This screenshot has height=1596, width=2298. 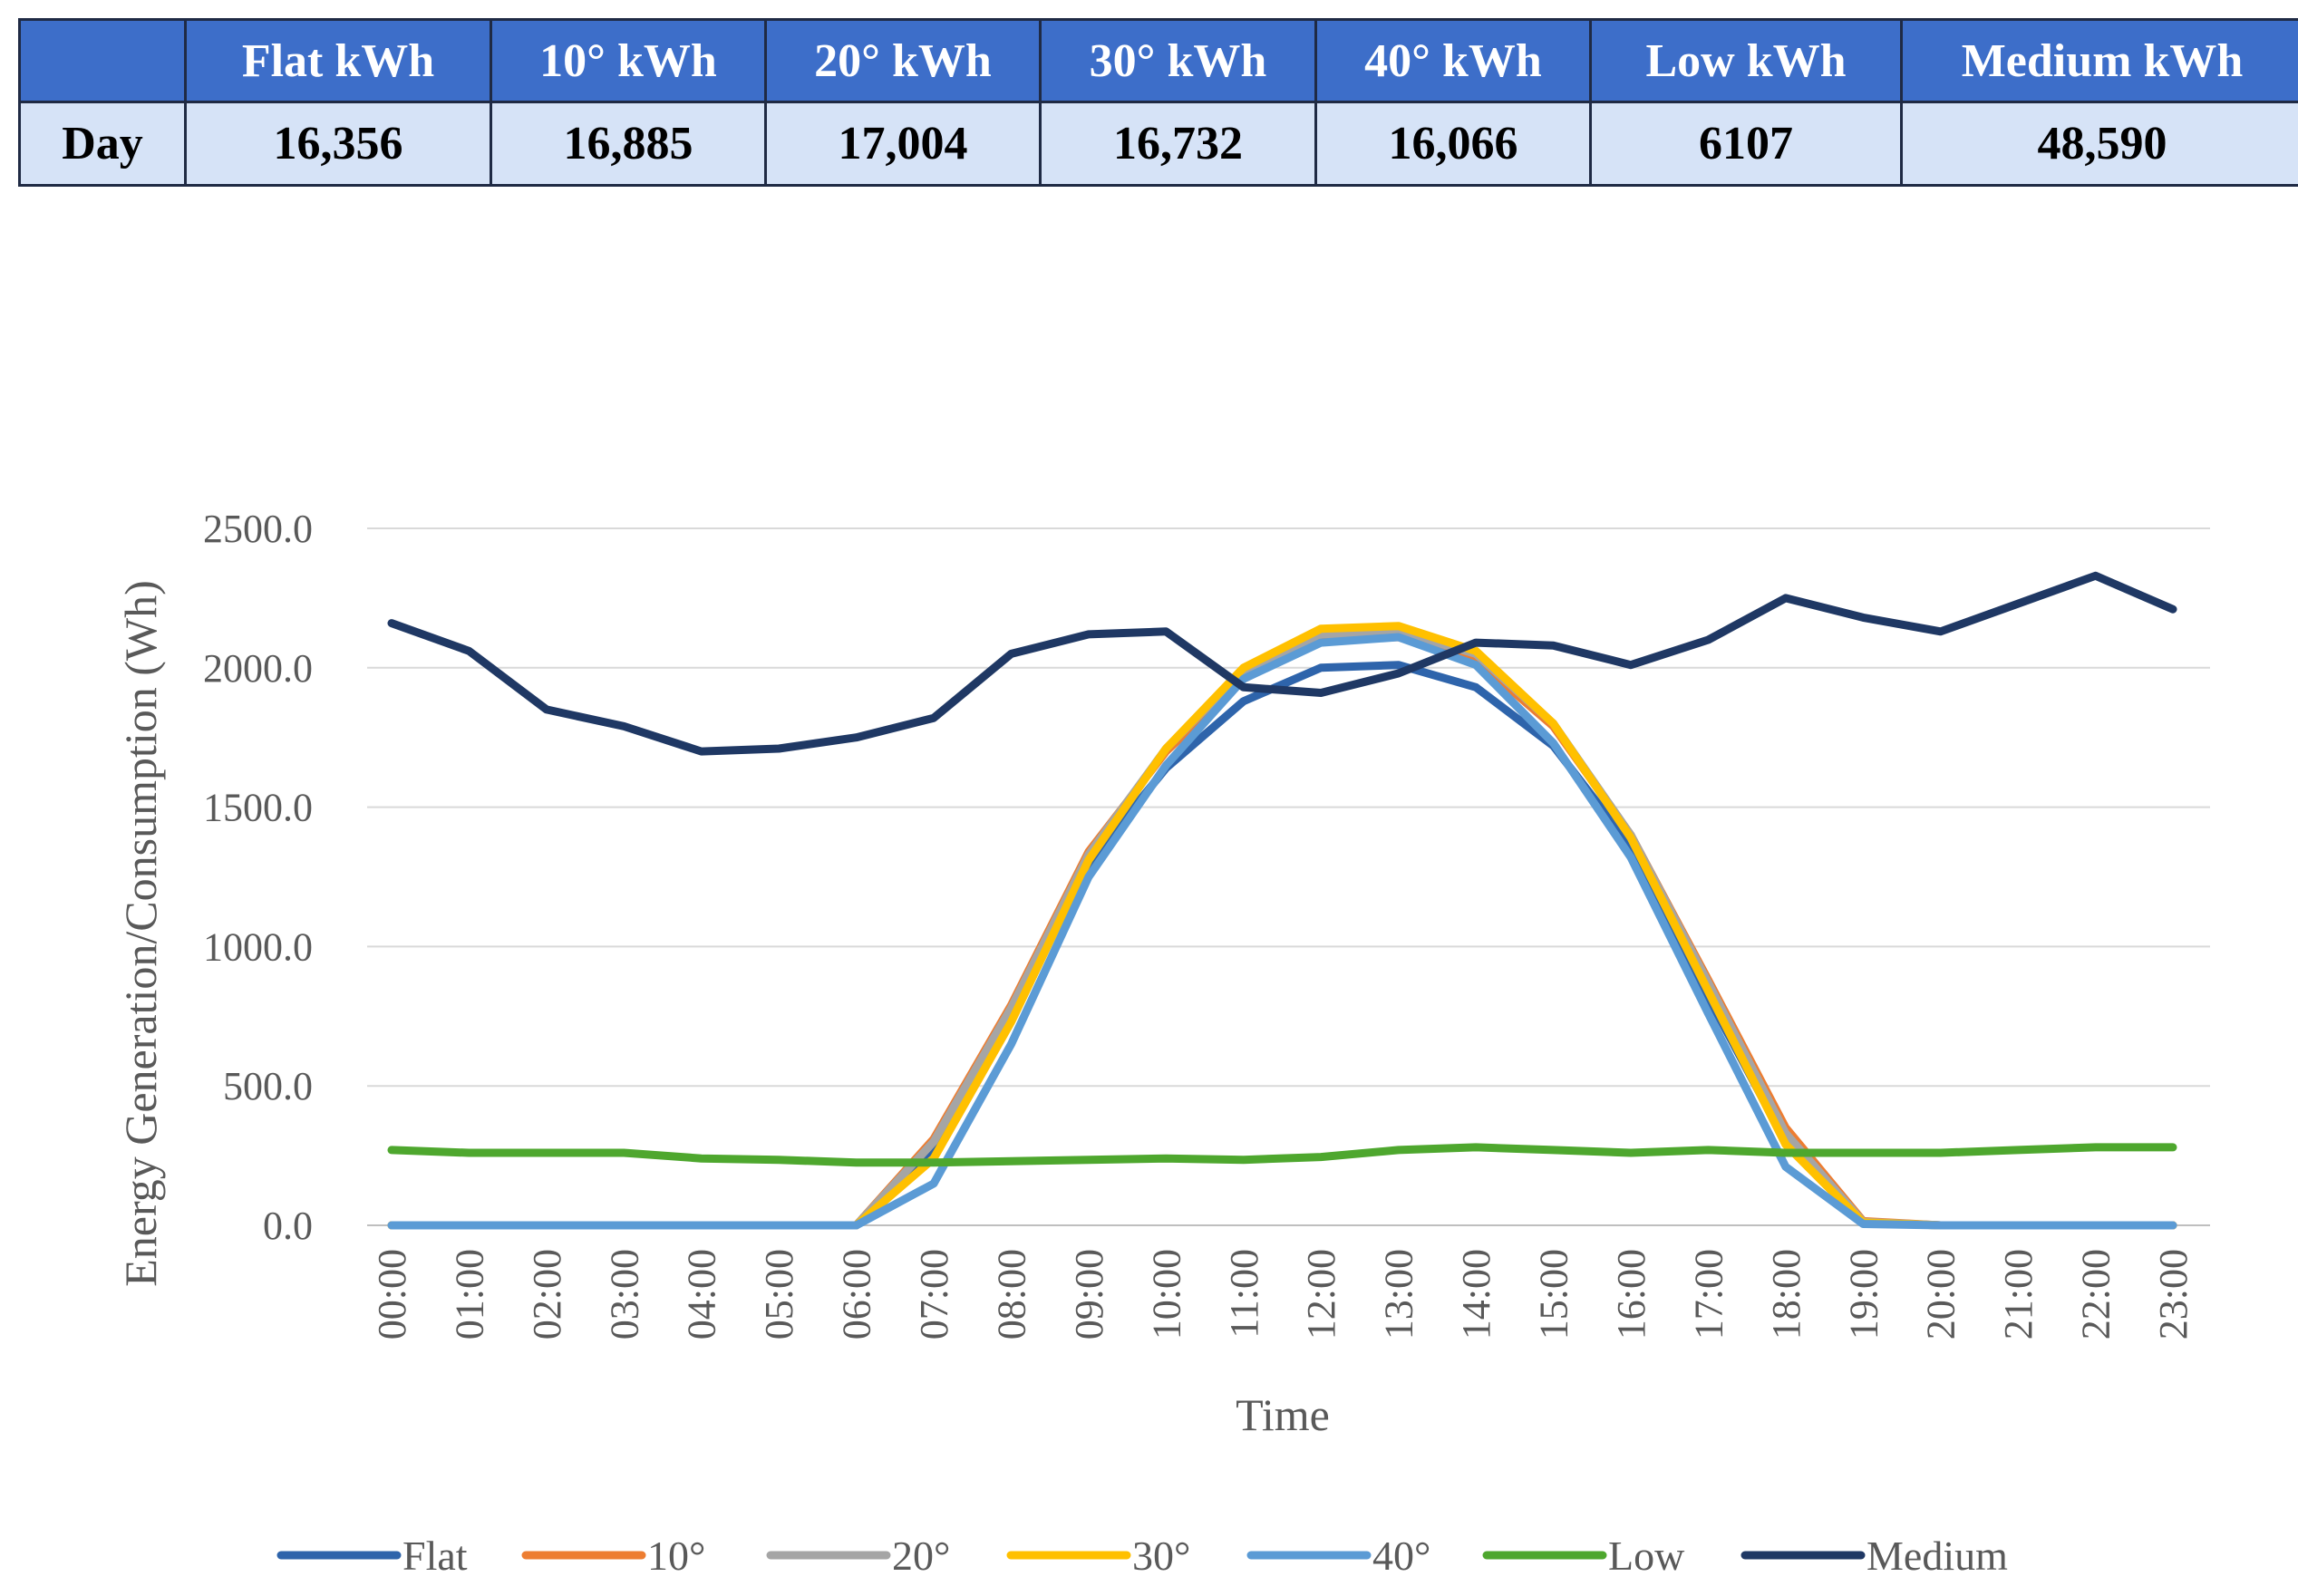 I want to click on y-tick-label: 500.0, so click(x=268, y=1086).